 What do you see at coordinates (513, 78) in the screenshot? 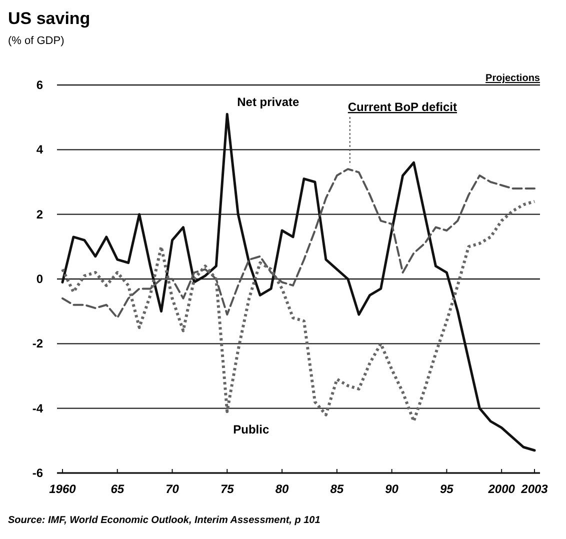
I see `text: Projections` at bounding box center [513, 78].